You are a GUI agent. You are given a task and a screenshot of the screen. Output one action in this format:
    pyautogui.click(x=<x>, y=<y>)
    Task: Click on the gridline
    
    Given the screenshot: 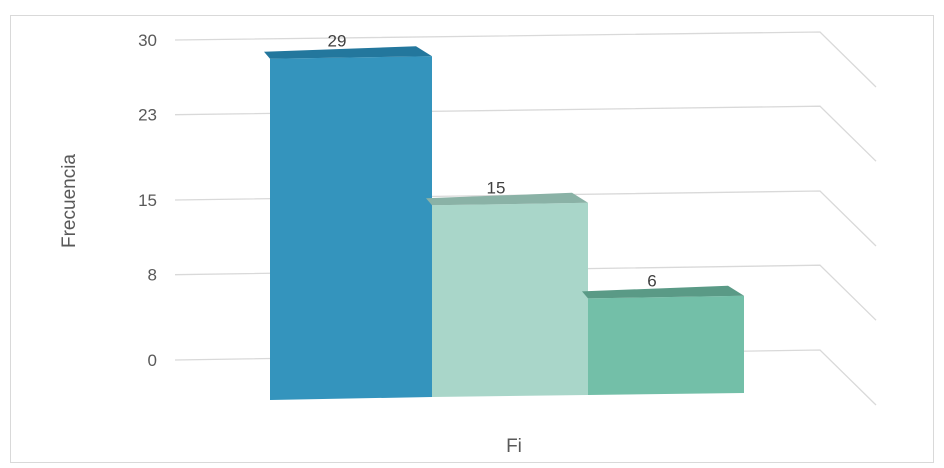 What is the action you would take?
    pyautogui.click(x=525, y=59)
    